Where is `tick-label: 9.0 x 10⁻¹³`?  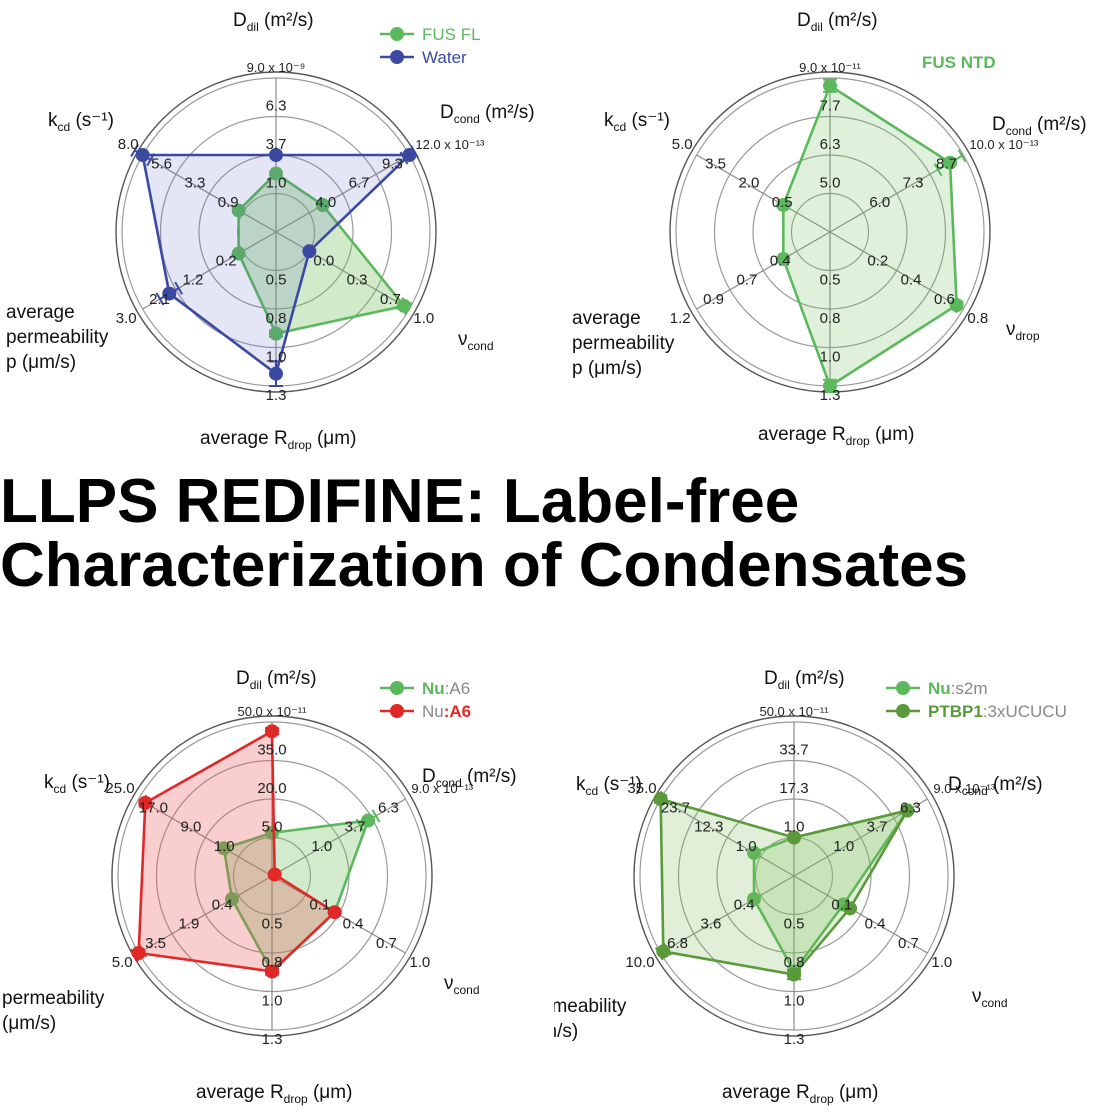 tick-label: 9.0 x 10⁻¹³ is located at coordinates (964, 788).